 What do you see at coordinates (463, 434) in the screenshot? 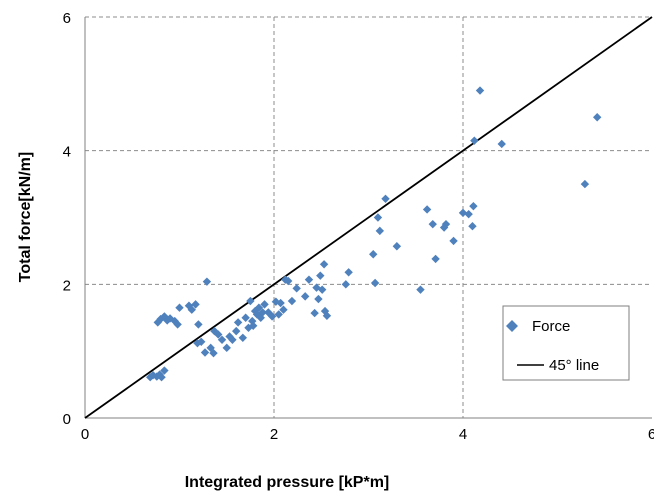
I see `x-tick-label: 4` at bounding box center [463, 434].